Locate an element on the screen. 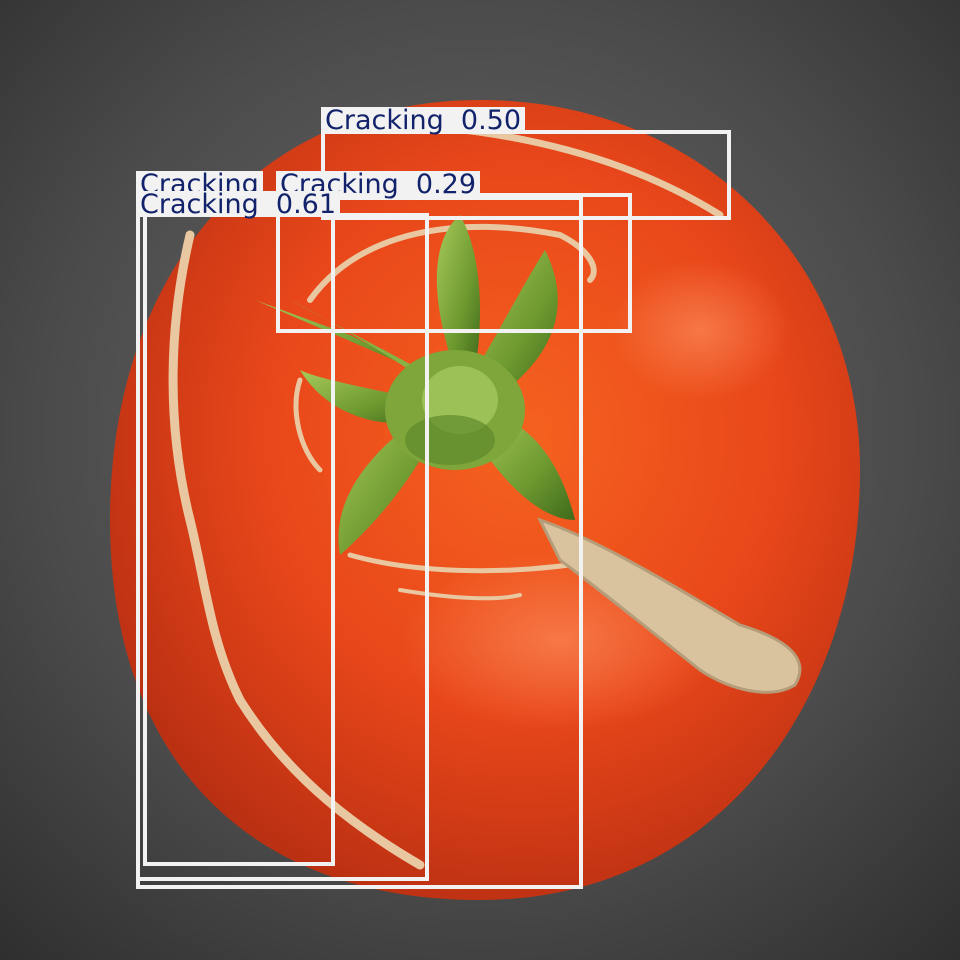  crack-wound is located at coordinates (669, 605).